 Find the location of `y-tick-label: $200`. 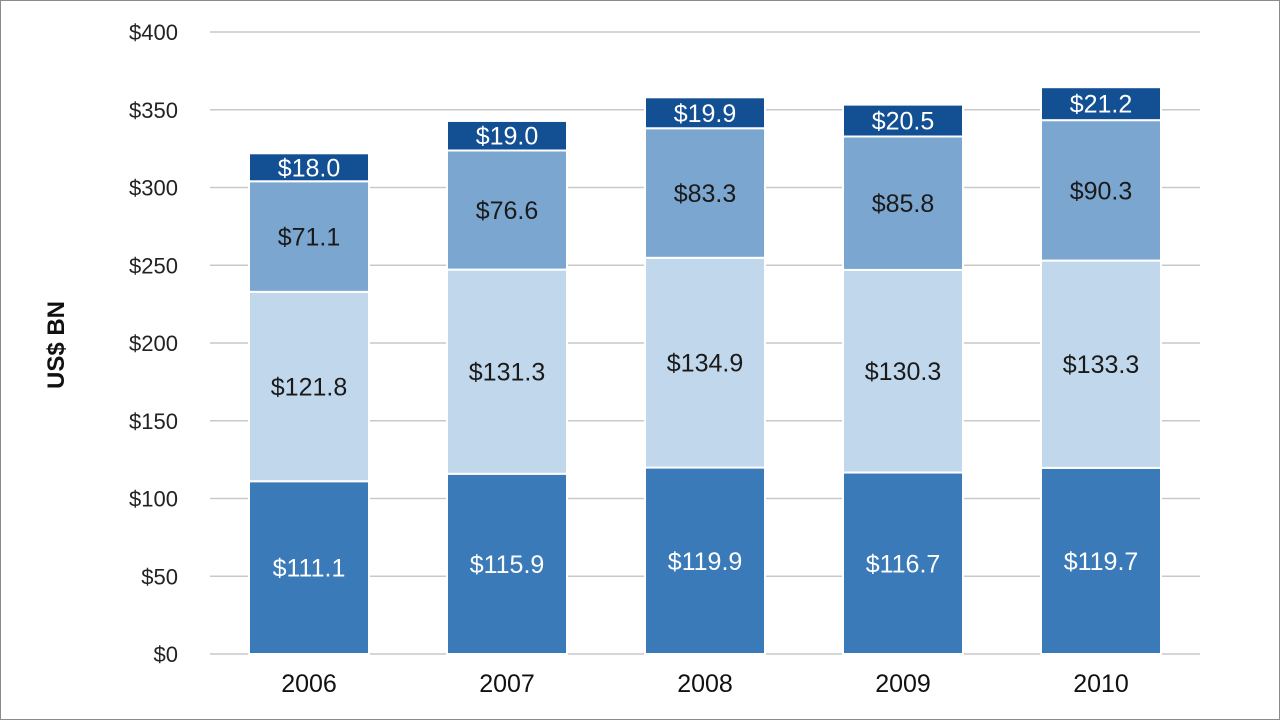

y-tick-label: $200 is located at coordinates (153, 343).